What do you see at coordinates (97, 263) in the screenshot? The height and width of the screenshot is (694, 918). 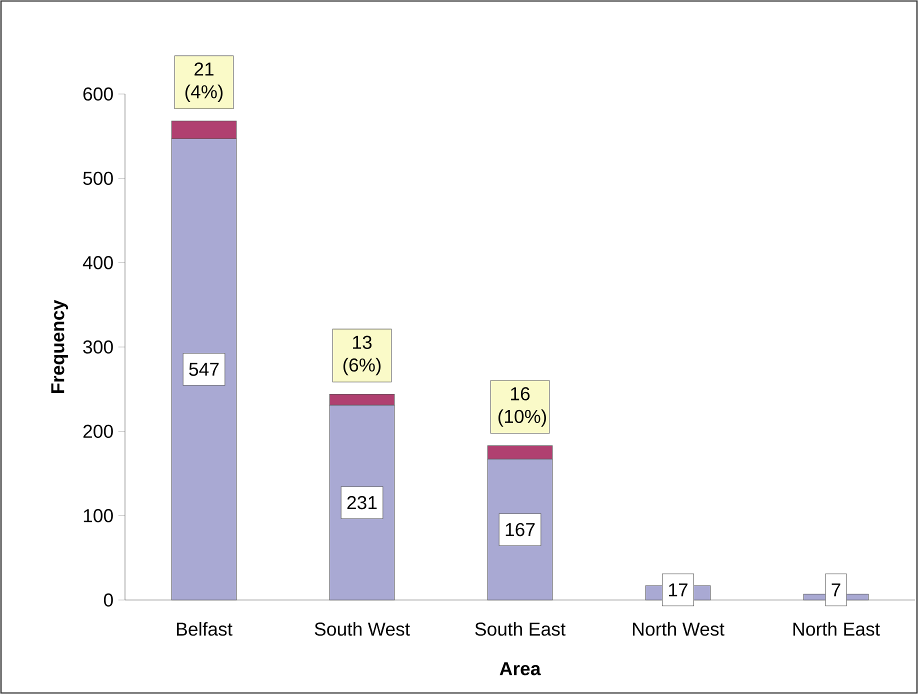 I see `y-tick-label: 400` at bounding box center [97, 263].